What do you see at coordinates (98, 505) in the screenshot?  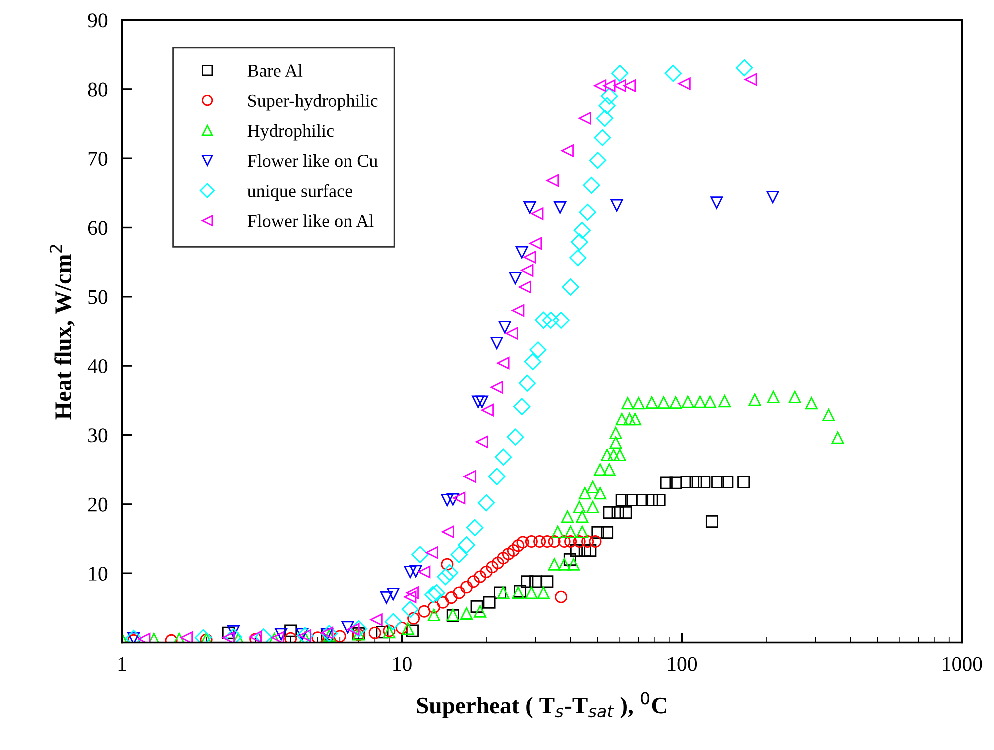 I see `y-tick-label: 20` at bounding box center [98, 505].